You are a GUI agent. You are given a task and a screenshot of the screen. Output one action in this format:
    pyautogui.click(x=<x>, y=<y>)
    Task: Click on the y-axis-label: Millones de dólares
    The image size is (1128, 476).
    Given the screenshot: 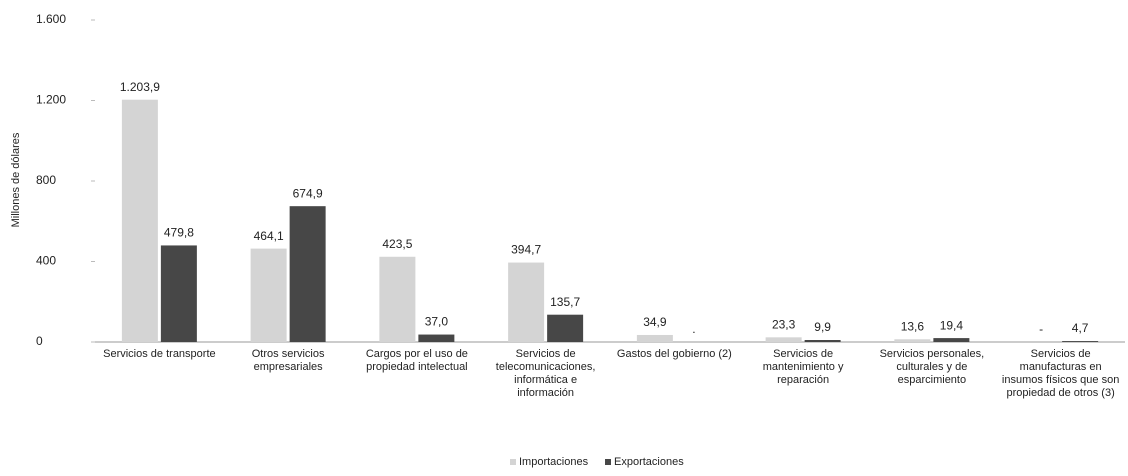 What is the action you would take?
    pyautogui.click(x=16, y=179)
    